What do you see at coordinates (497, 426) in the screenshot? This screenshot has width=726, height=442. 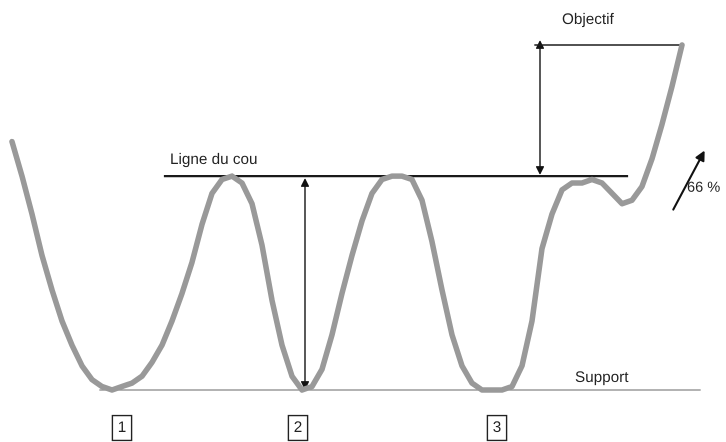 I see `text: 3` at bounding box center [497, 426].